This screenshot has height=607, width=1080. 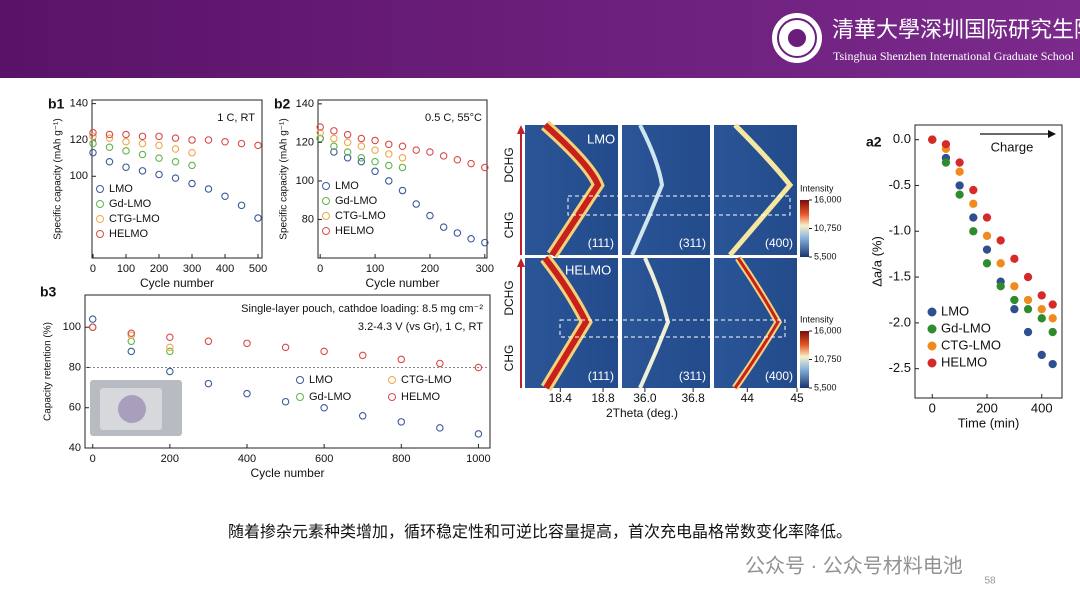 What do you see at coordinates (509, 225) in the screenshot?
I see `y-axis-label: CHG` at bounding box center [509, 225].